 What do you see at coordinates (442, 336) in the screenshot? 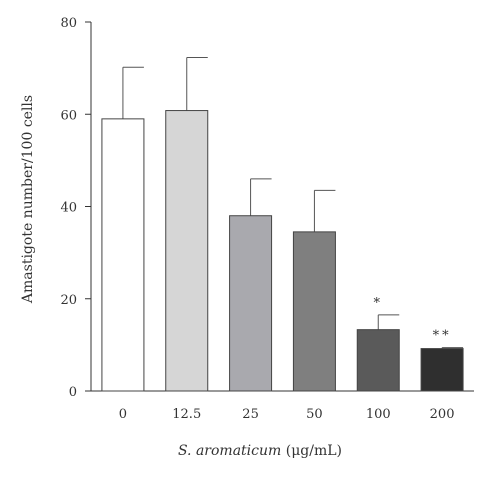
I see `significance-mark: **` at bounding box center [442, 336].